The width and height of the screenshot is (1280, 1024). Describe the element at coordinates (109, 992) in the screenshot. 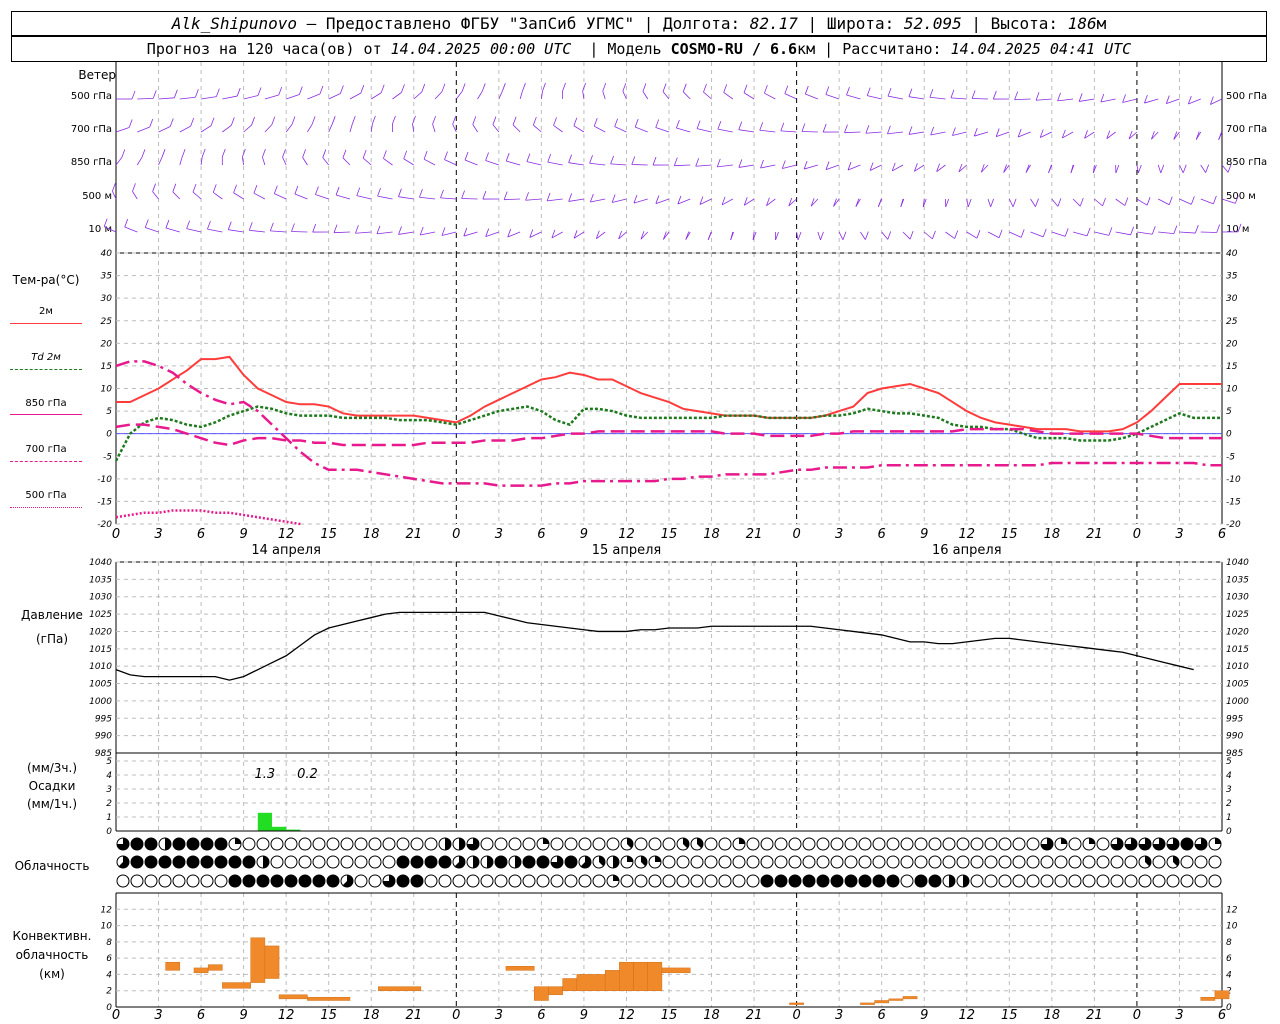

I see `conv-ytick-left: 2` at that location.